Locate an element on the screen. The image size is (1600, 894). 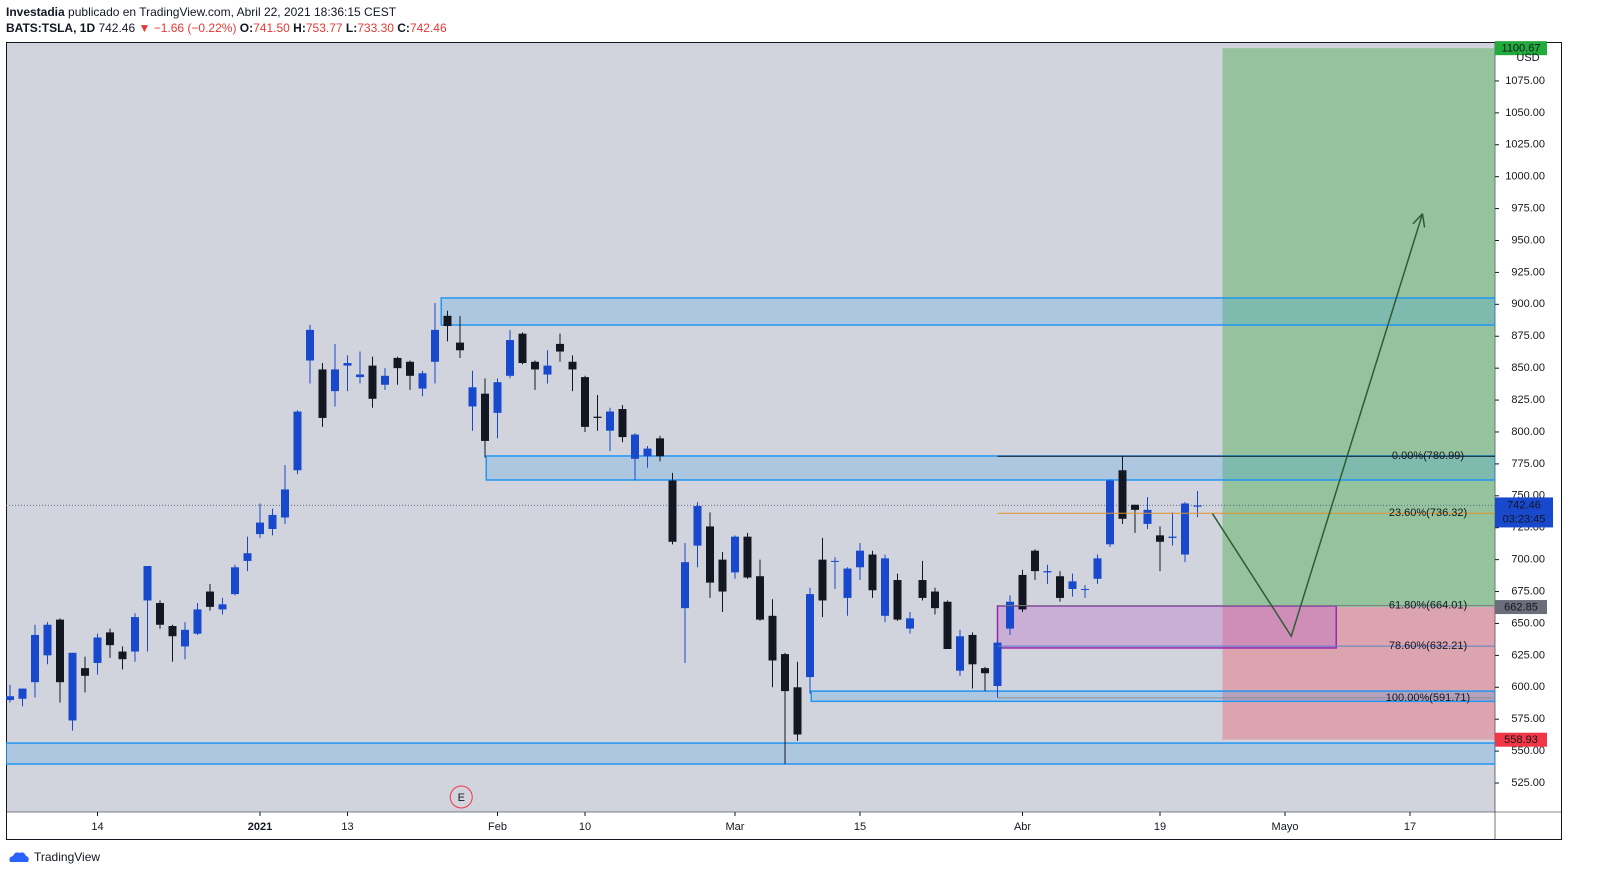
y-tick-label: 1000.00 is located at coordinates (1525, 177).